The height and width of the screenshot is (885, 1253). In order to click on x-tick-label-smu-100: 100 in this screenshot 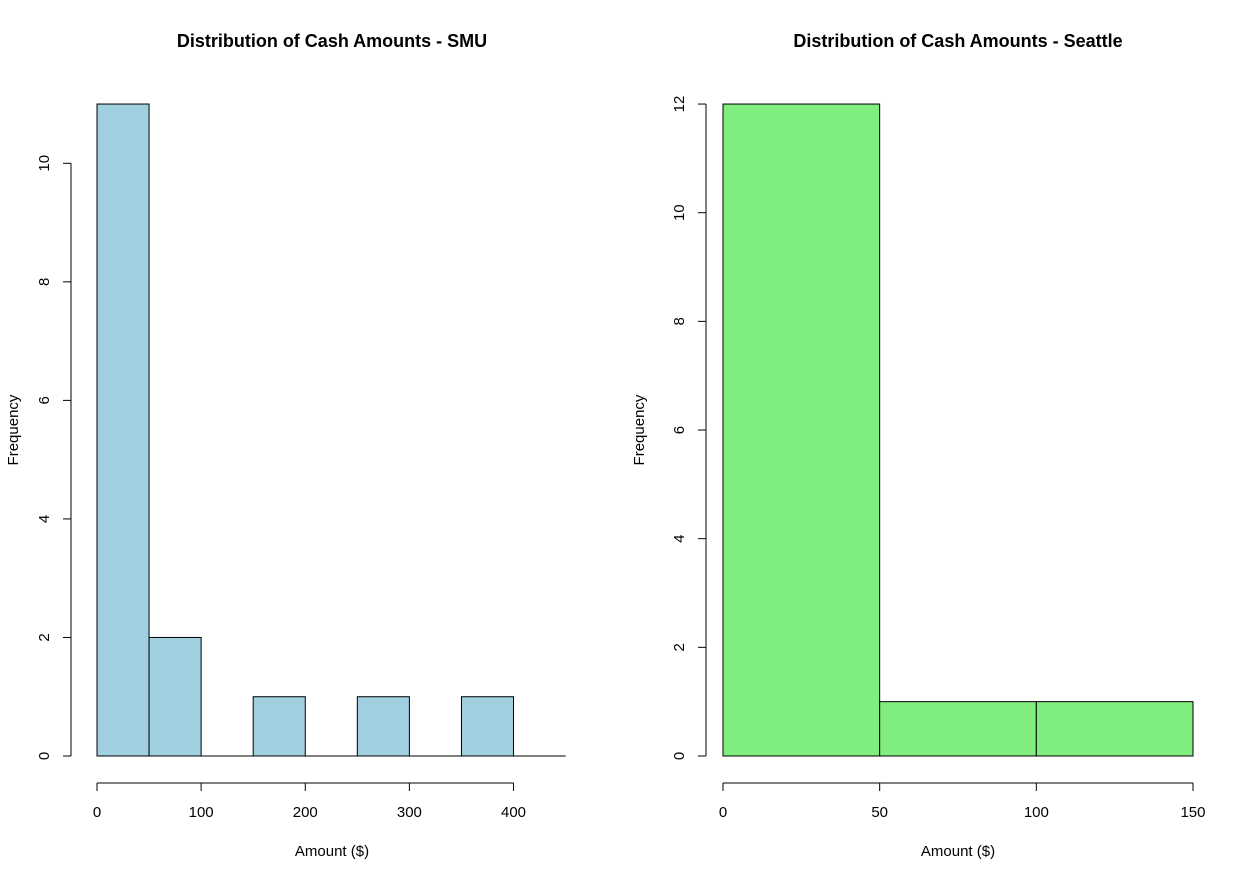, I will do `click(201, 812)`.